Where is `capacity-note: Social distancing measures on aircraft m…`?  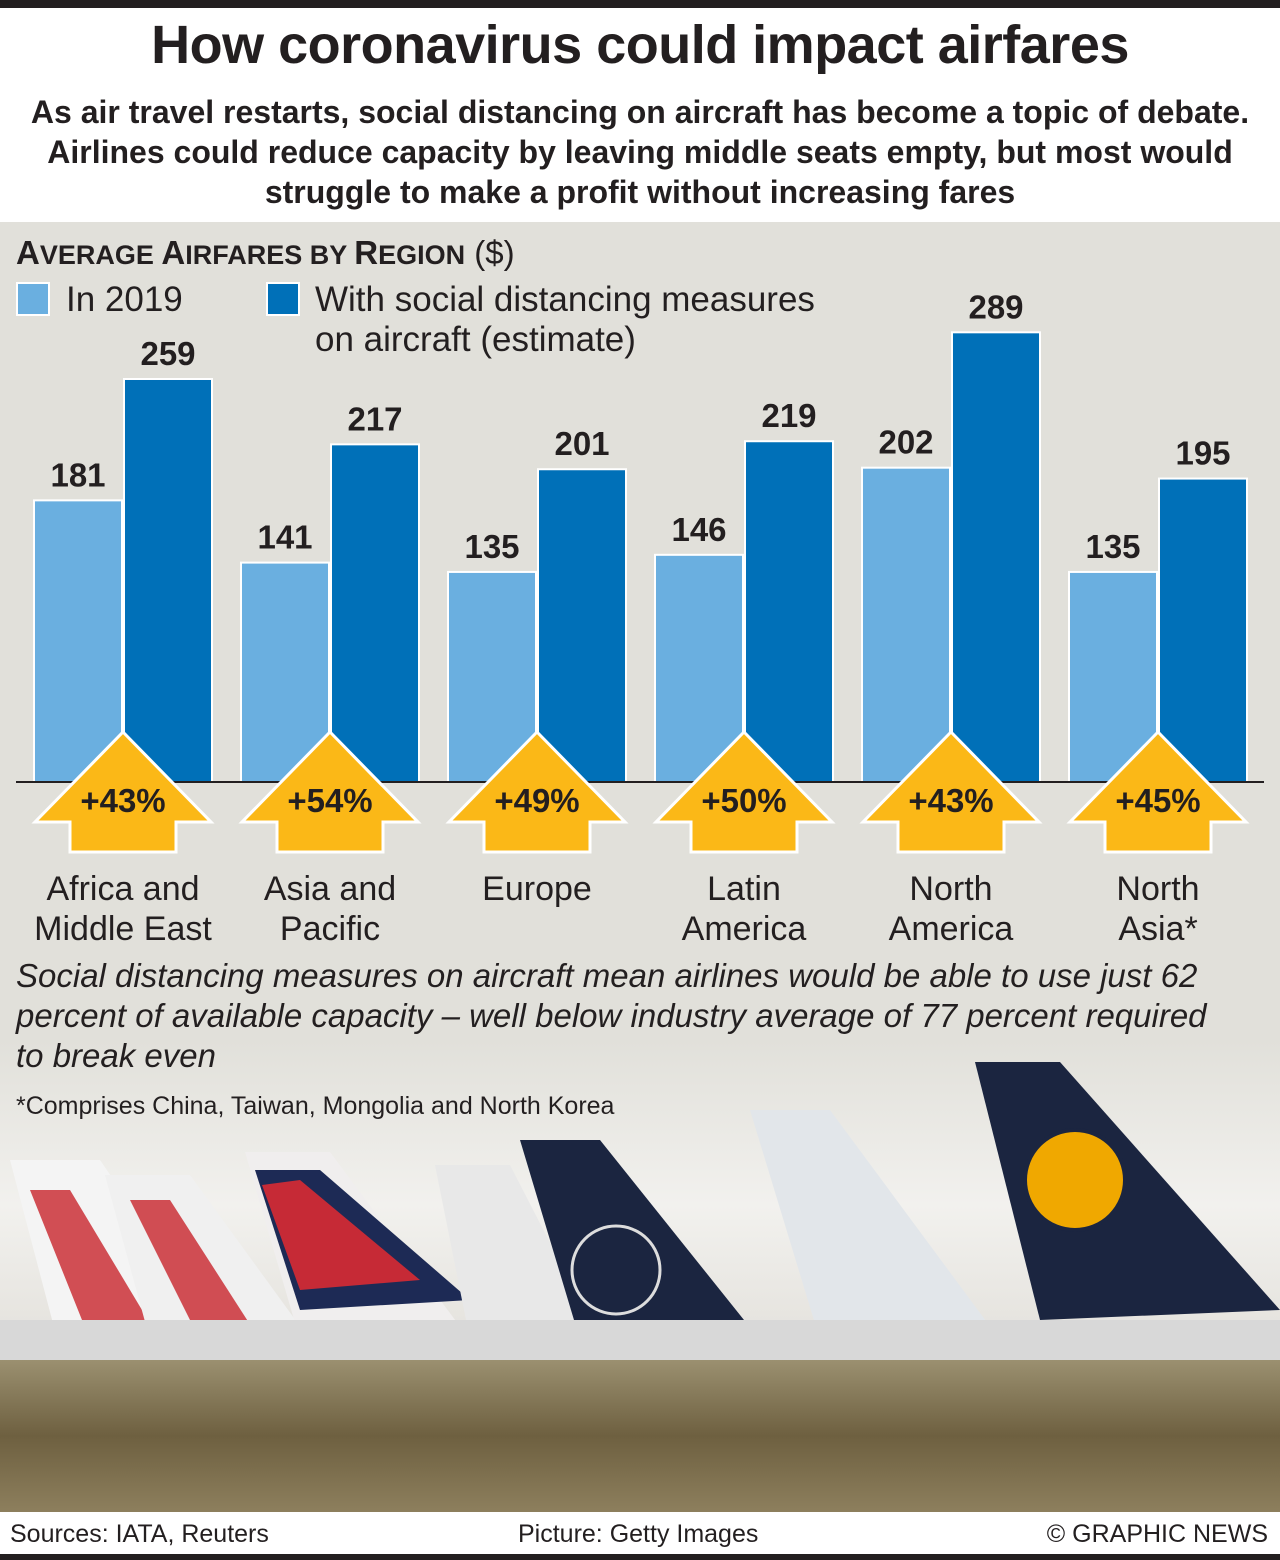
capacity-note: Social distancing measures on aircraft m… is located at coordinates (611, 1015).